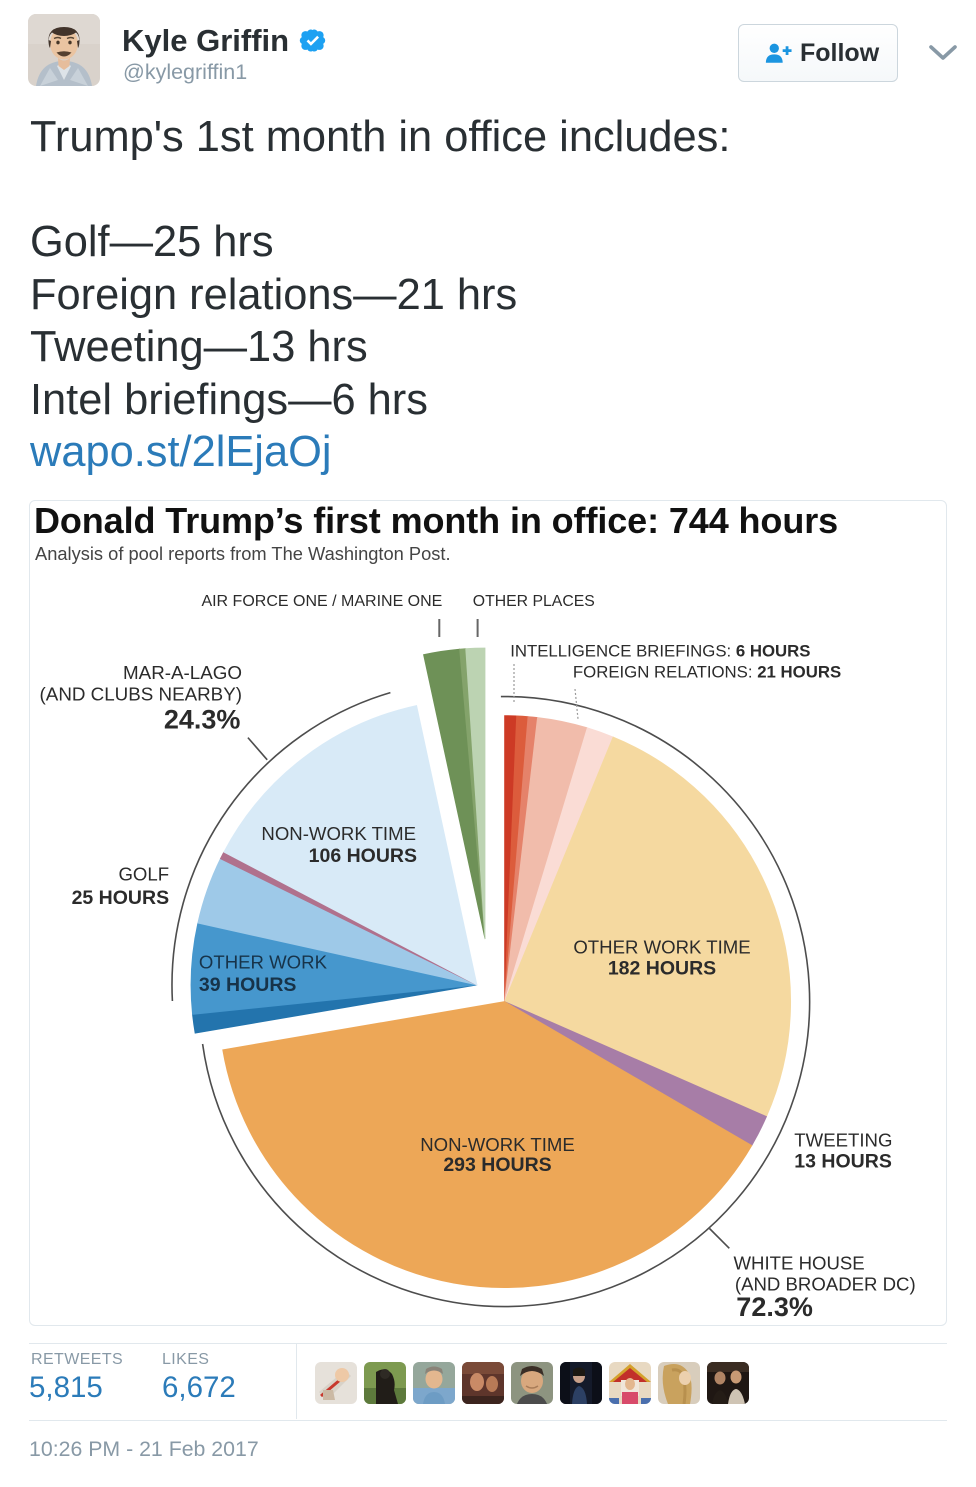 The image size is (976, 1487). Describe the element at coordinates (141, 693) in the screenshot. I see `svg-text: (AND CLUBS NEARBY)` at that location.